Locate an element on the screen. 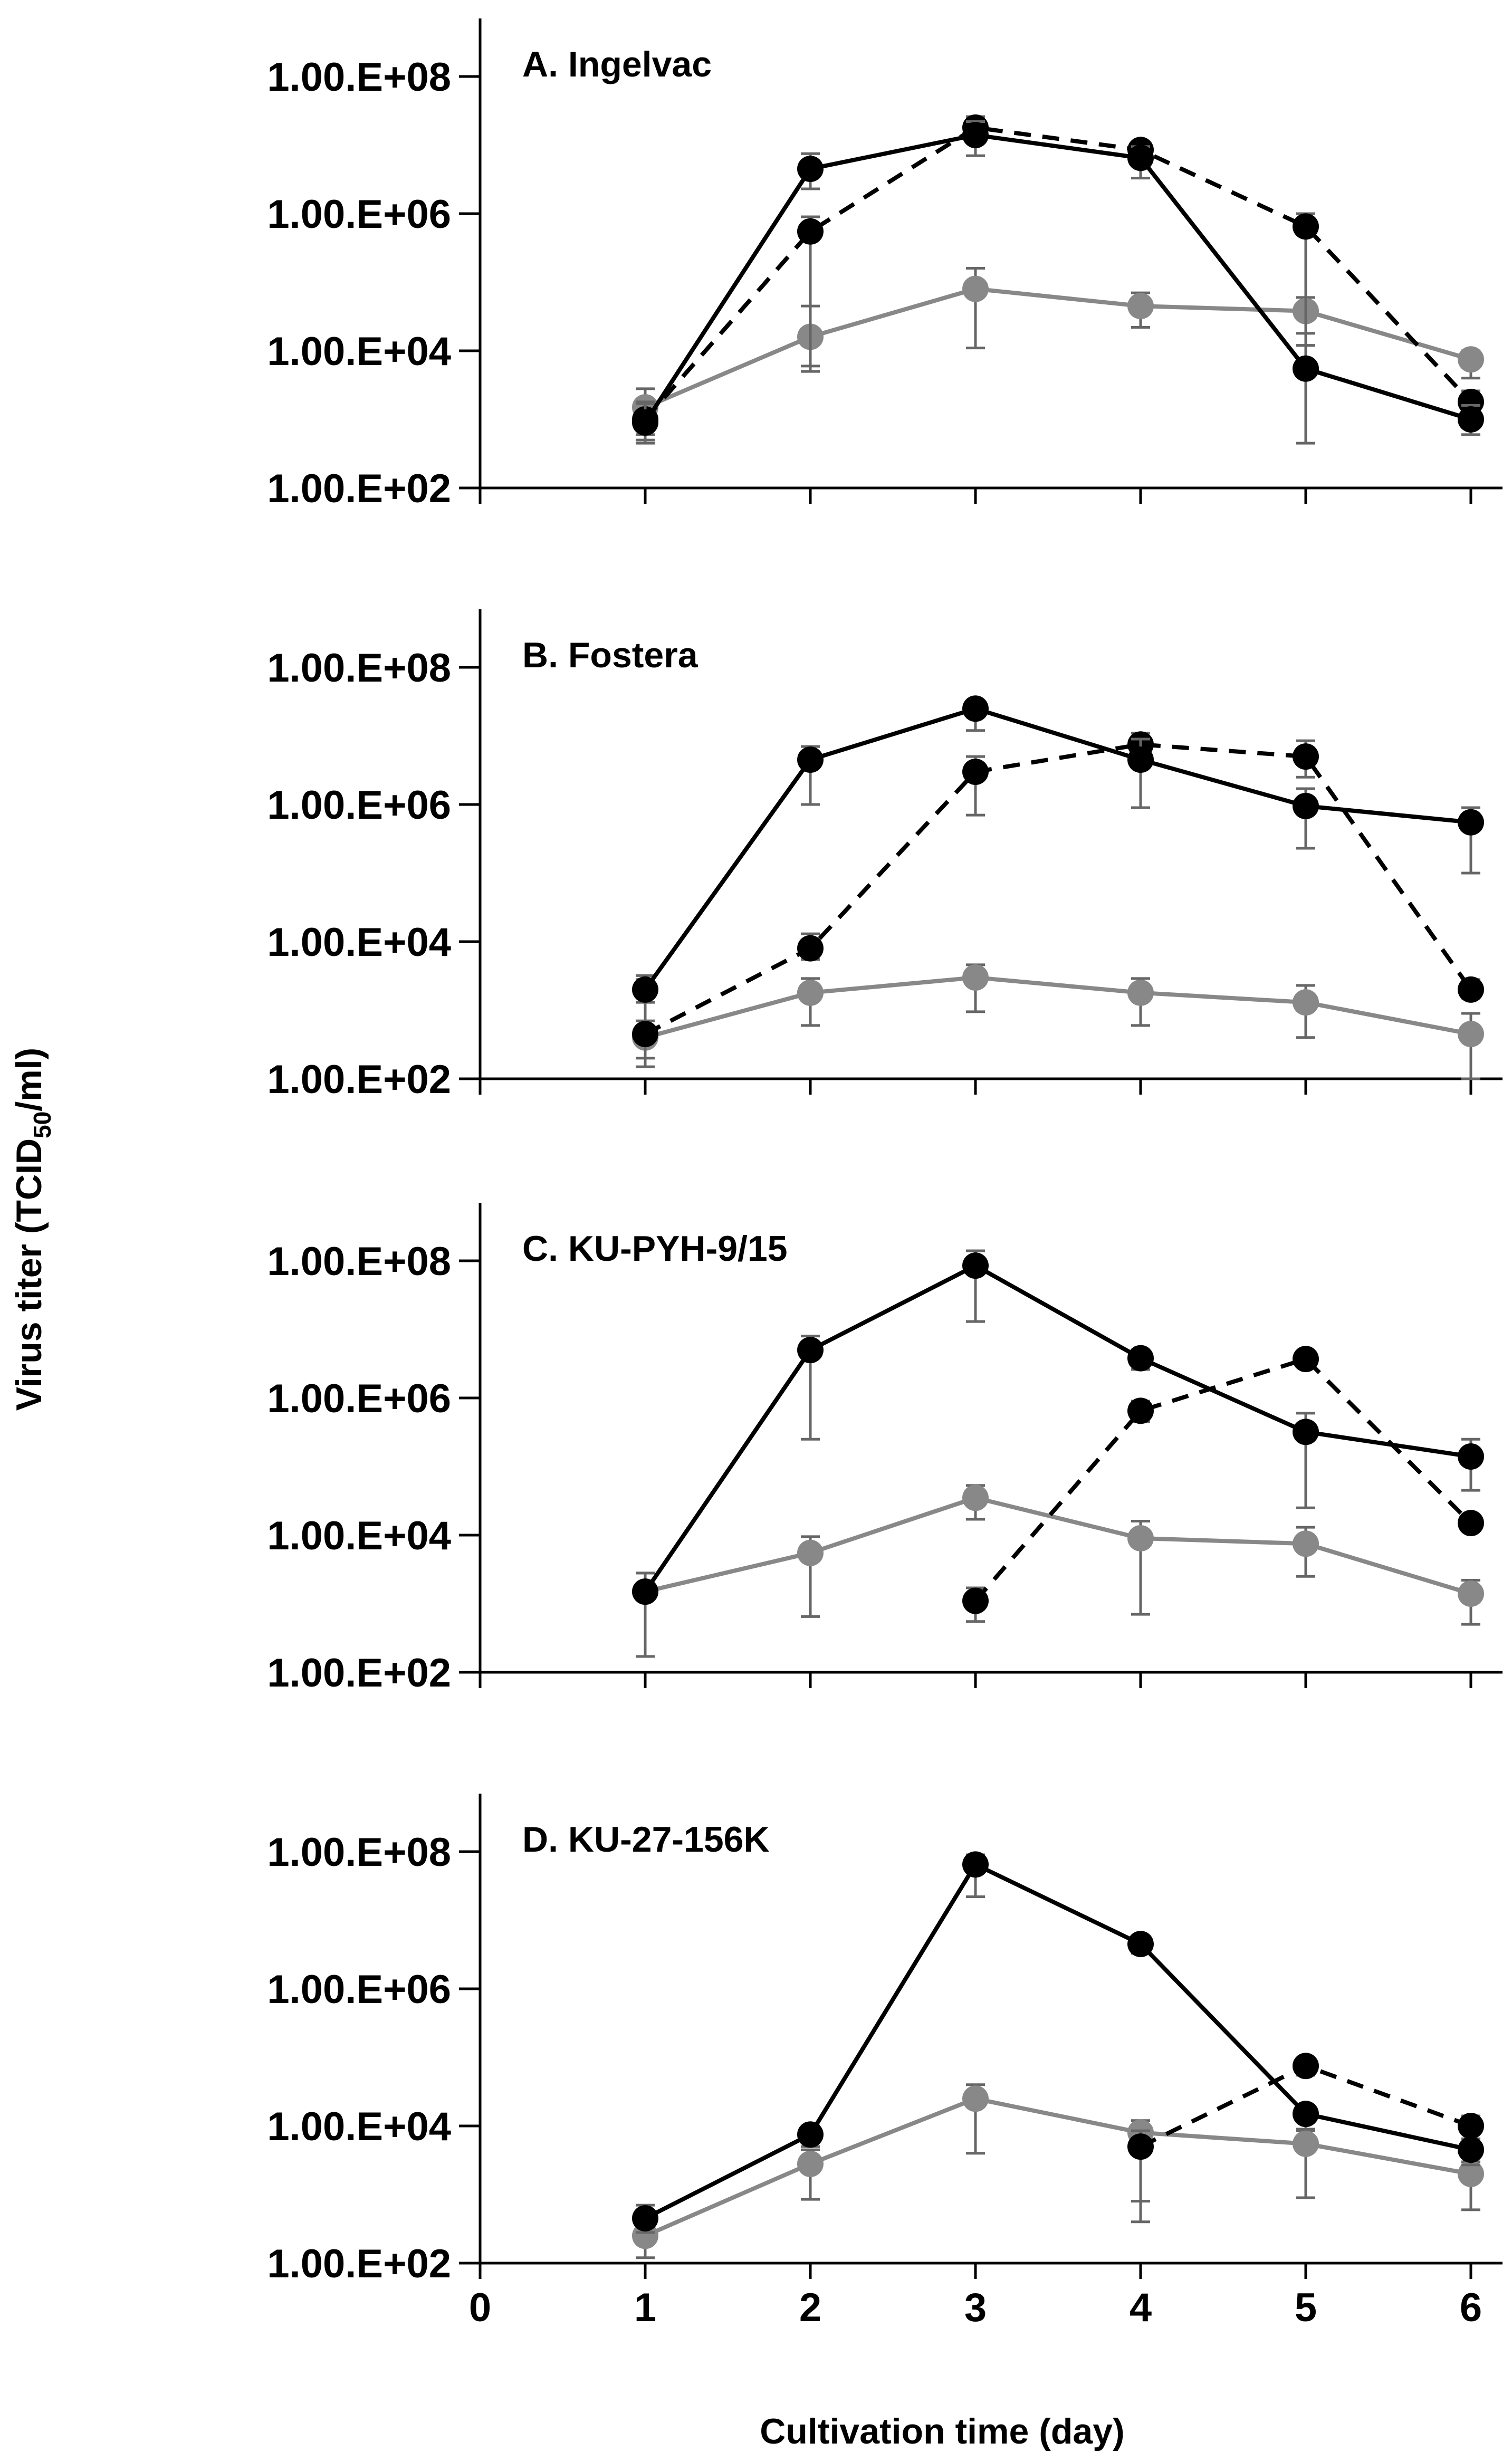 Image resolution: width=1512 pixels, height=2462 pixels. x-tick-label: 3 is located at coordinates (976, 2308).